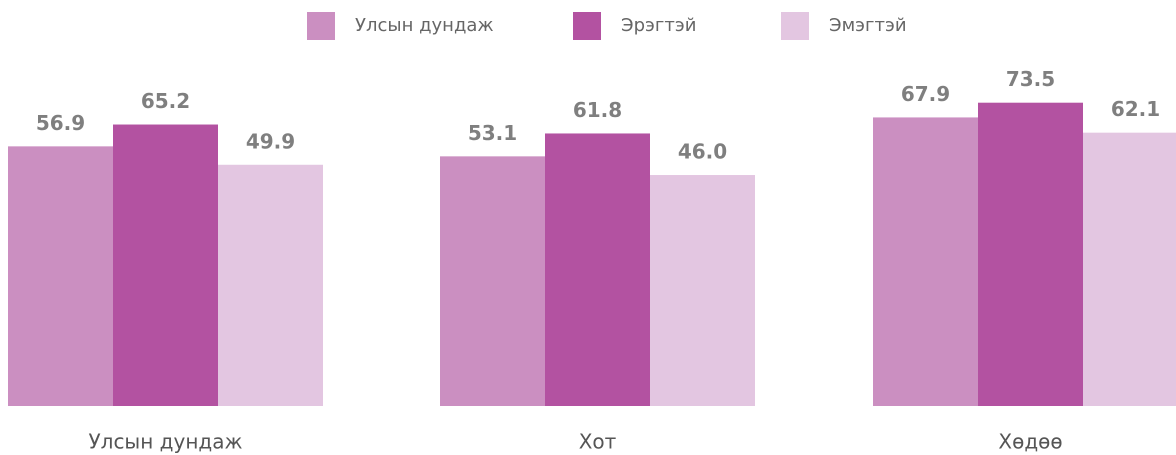 The image size is (1176, 455). Describe the element at coordinates (1135, 109) in the screenshot. I see `value-label: 62.1` at that location.